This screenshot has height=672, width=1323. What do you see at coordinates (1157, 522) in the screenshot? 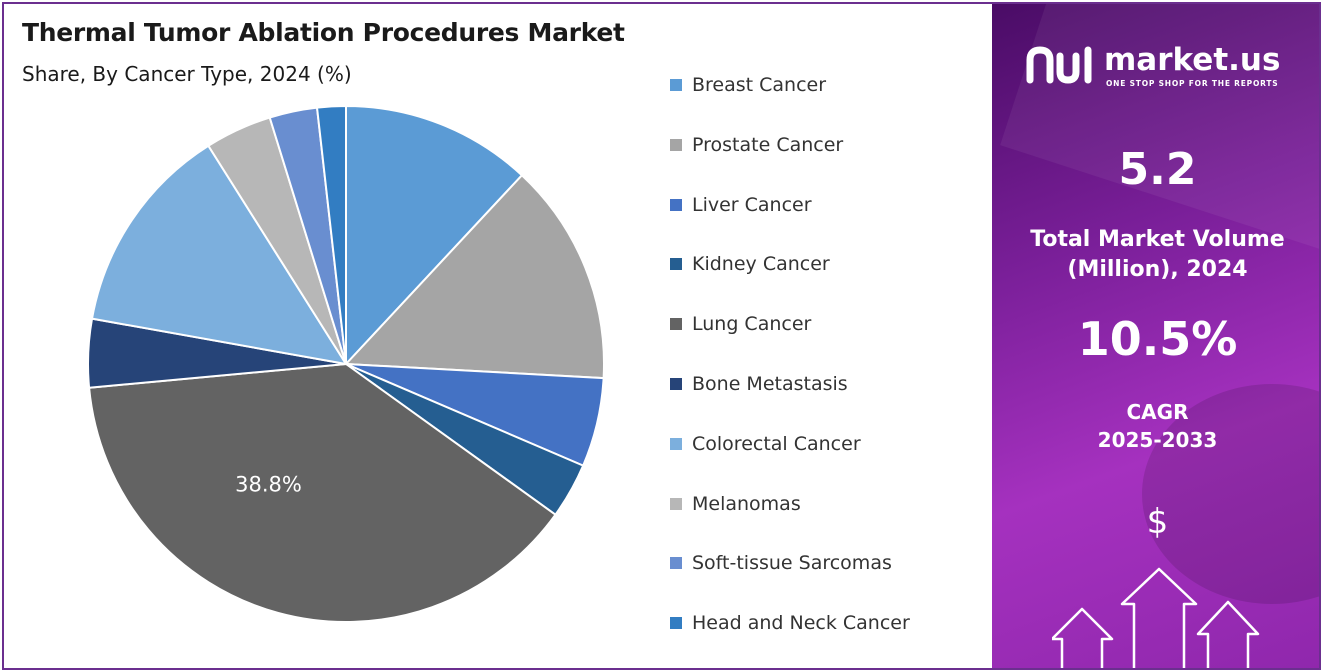
I see `dollar-sign: $` at bounding box center [1157, 522].